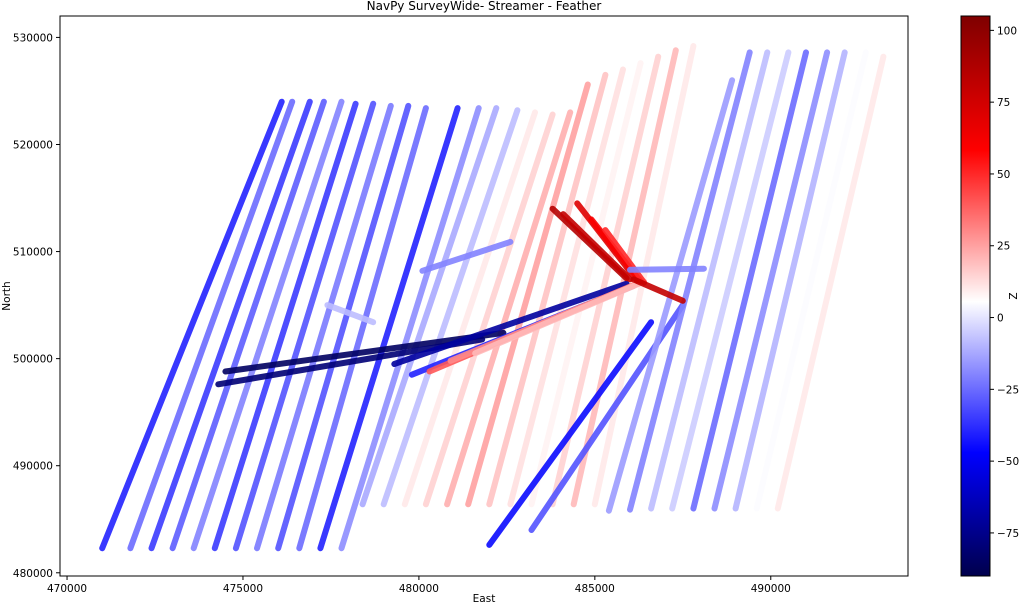  What do you see at coordinates (975, 296) in the screenshot?
I see `colorbar` at bounding box center [975, 296].